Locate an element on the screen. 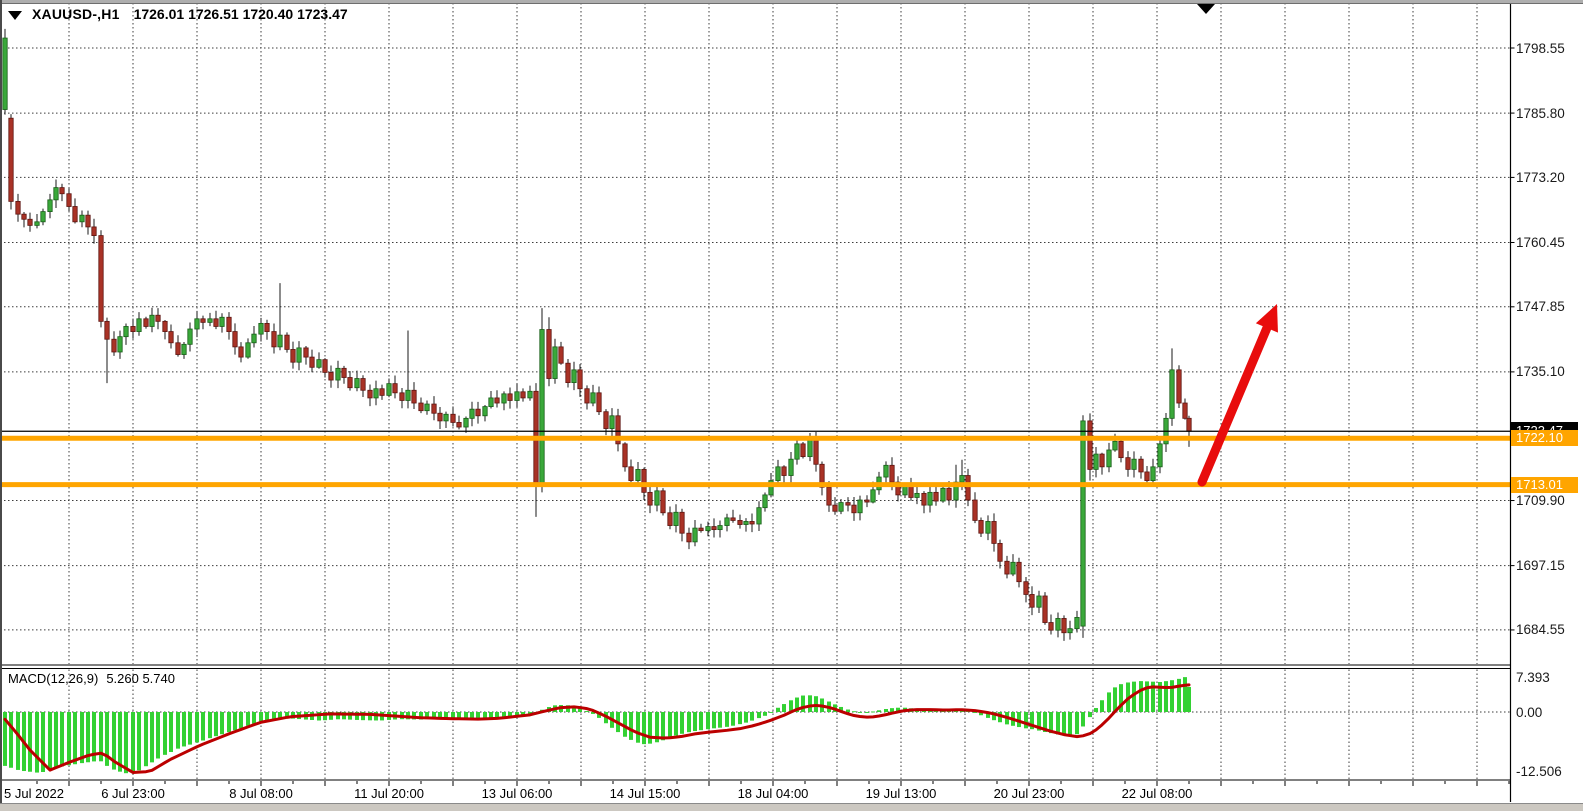  time-tick-label: 14 Jul 15:00 is located at coordinates (645, 793).